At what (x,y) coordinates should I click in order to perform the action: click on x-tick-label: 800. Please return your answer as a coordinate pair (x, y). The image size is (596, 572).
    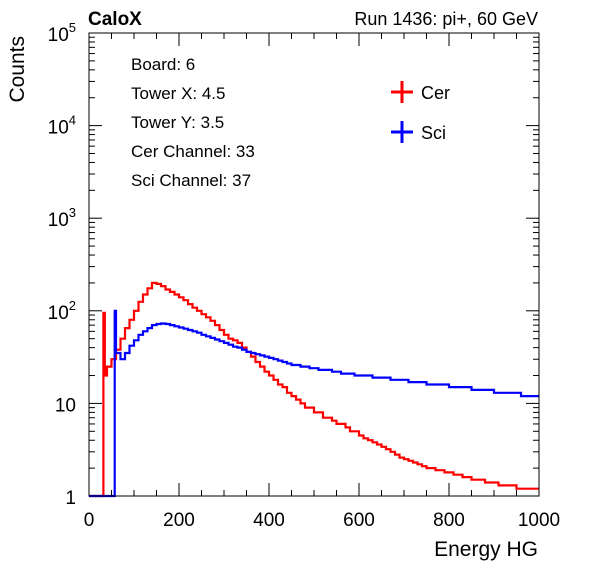
    Looking at the image, I should click on (449, 520).